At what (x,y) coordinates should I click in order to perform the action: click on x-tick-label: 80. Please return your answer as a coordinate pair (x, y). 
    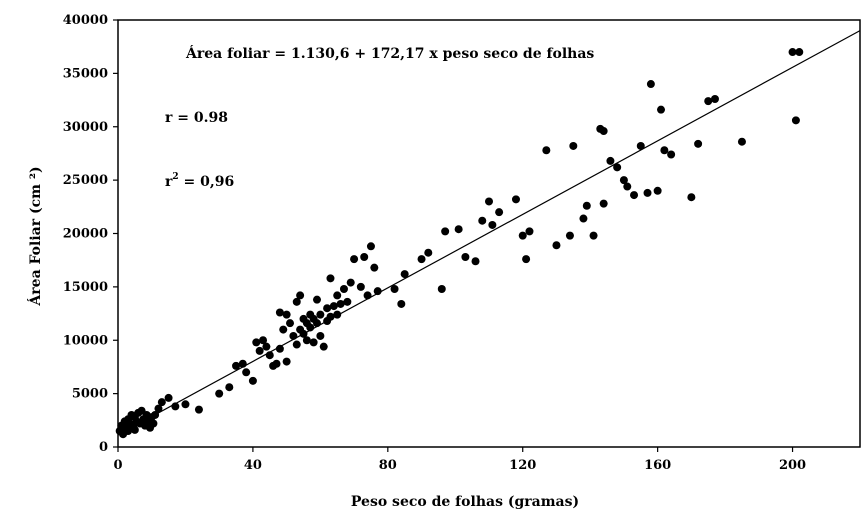
    Looking at the image, I should click on (388, 465).